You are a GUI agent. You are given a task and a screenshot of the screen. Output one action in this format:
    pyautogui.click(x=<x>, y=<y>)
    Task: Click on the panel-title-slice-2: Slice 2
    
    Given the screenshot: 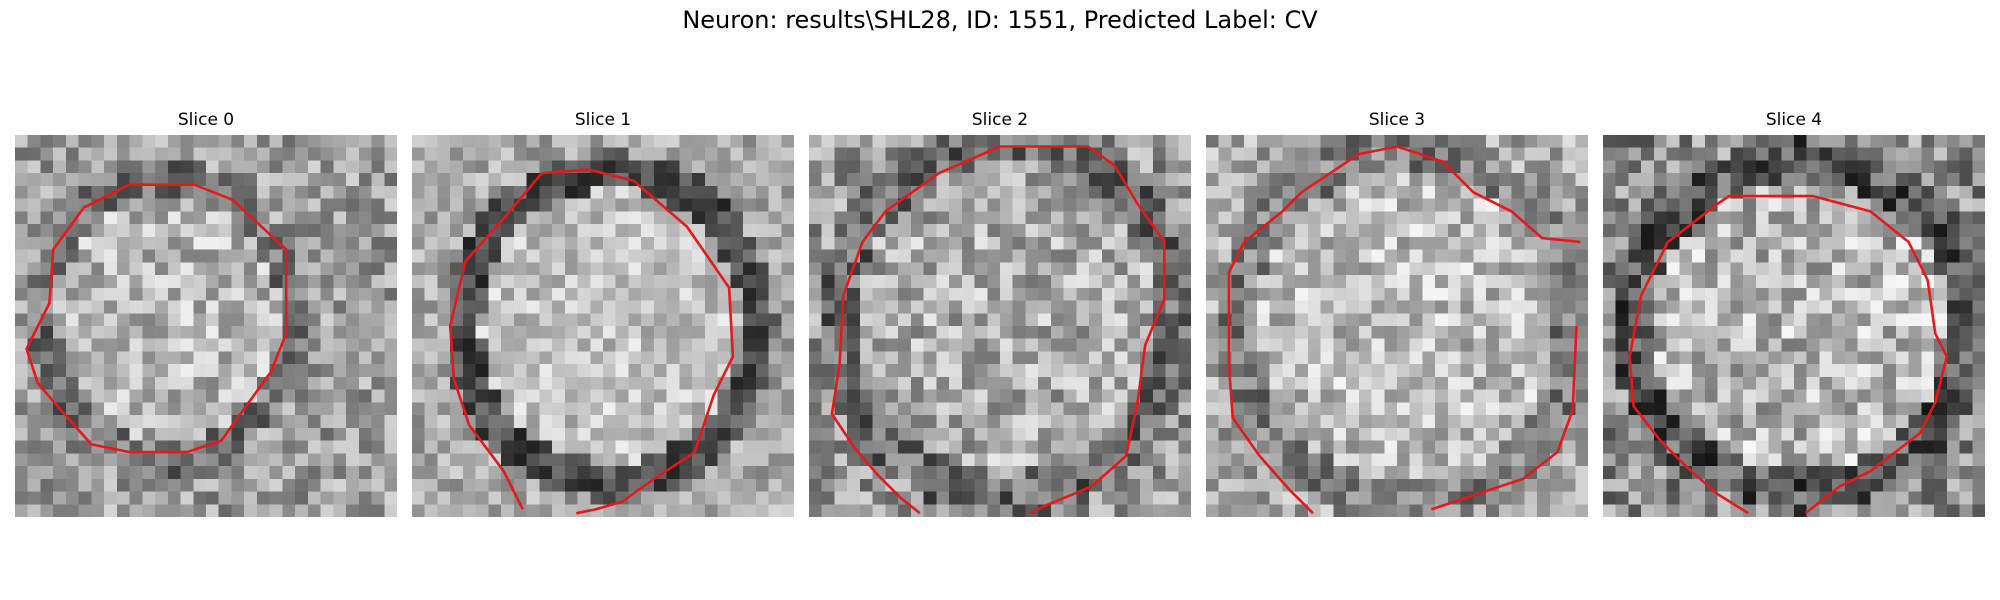 What is the action you would take?
    pyautogui.click(x=1000, y=120)
    